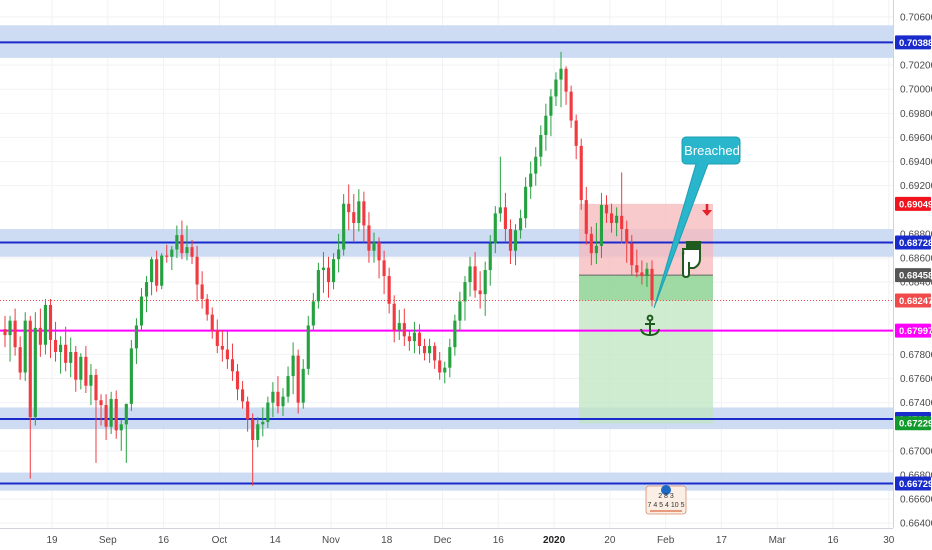  Describe the element at coordinates (443, 540) in the screenshot. I see `x-tick-label: Dec` at that location.